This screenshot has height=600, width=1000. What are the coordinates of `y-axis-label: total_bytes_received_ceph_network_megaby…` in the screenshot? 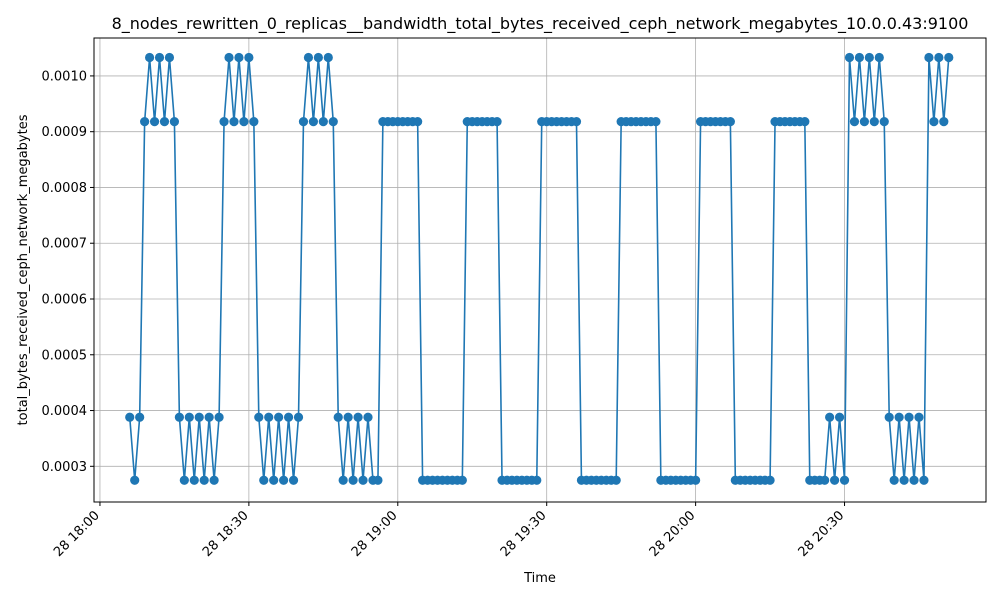 It's located at (23, 269).